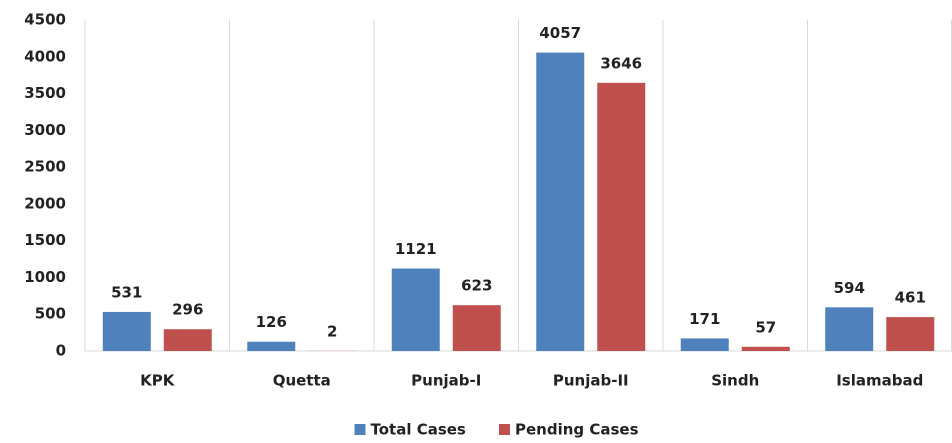  I want to click on legend-label: Pending Cases, so click(577, 430).